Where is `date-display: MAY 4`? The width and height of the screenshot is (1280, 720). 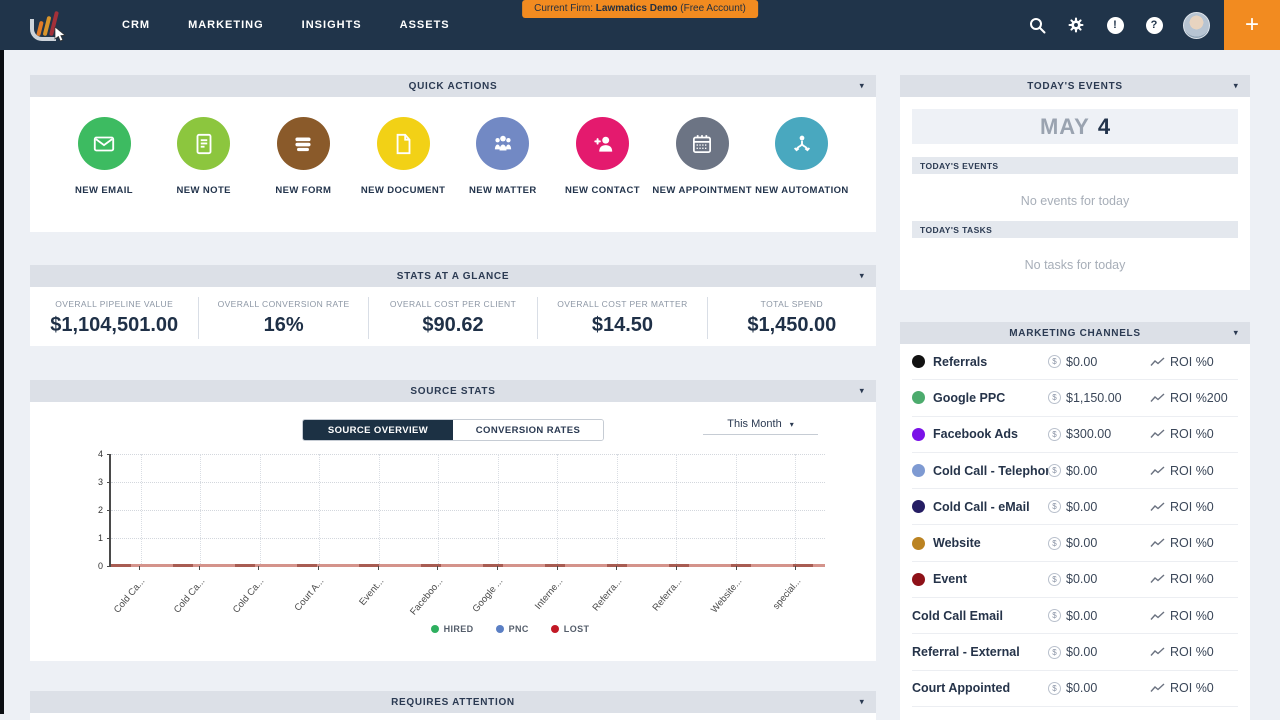 date-display: MAY 4 is located at coordinates (1075, 126).